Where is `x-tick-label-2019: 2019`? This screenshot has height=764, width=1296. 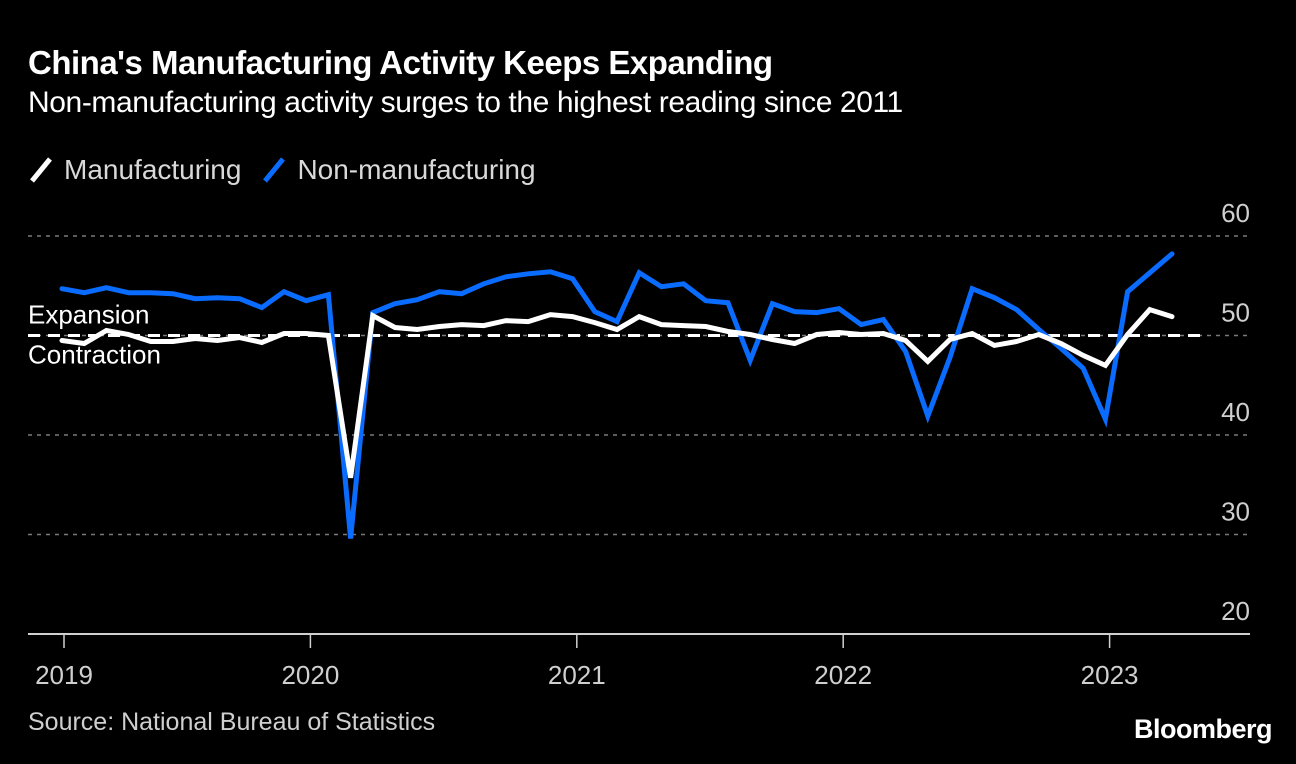 x-tick-label-2019: 2019 is located at coordinates (64, 675).